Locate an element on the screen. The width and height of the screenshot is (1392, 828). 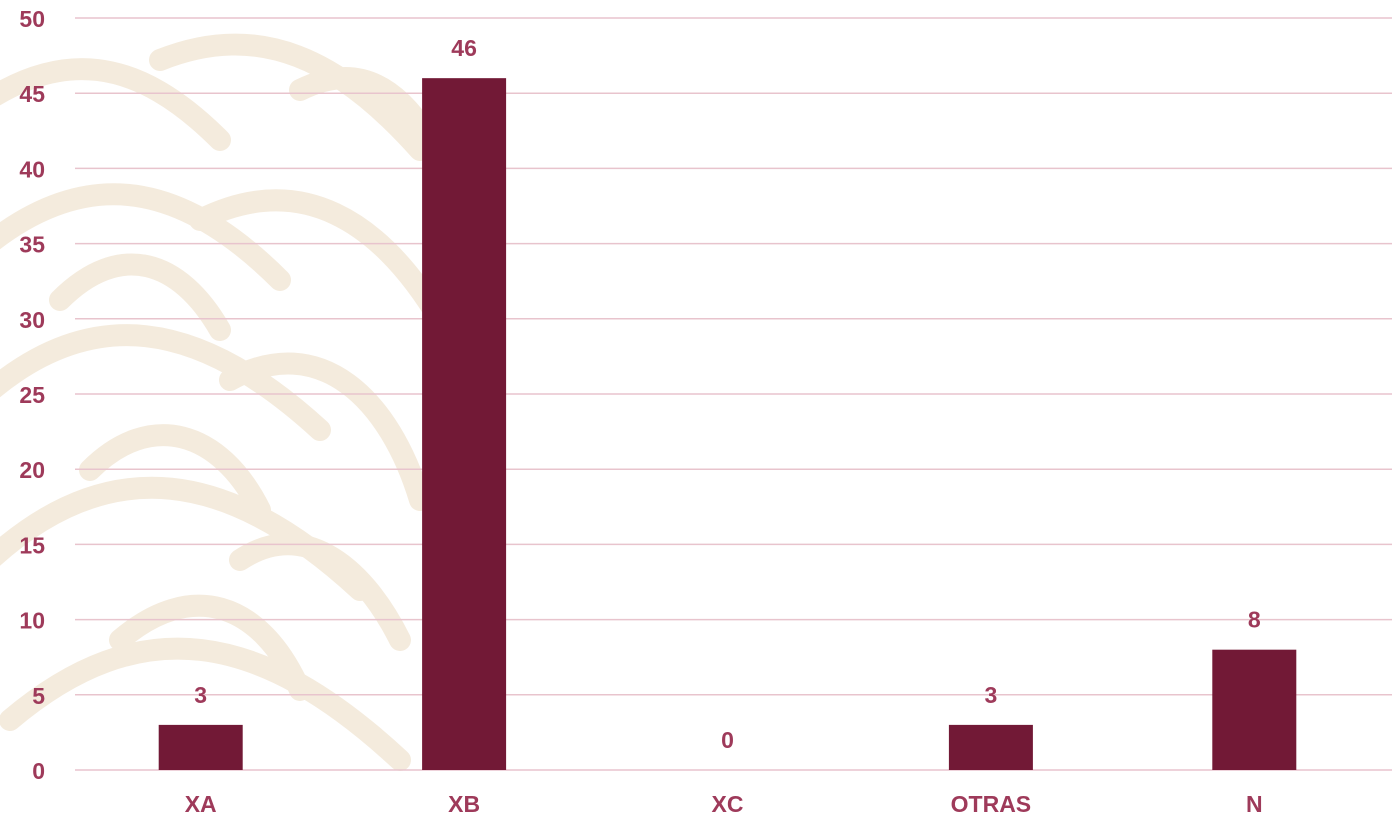
y-tick-label: 45 is located at coordinates (32, 94).